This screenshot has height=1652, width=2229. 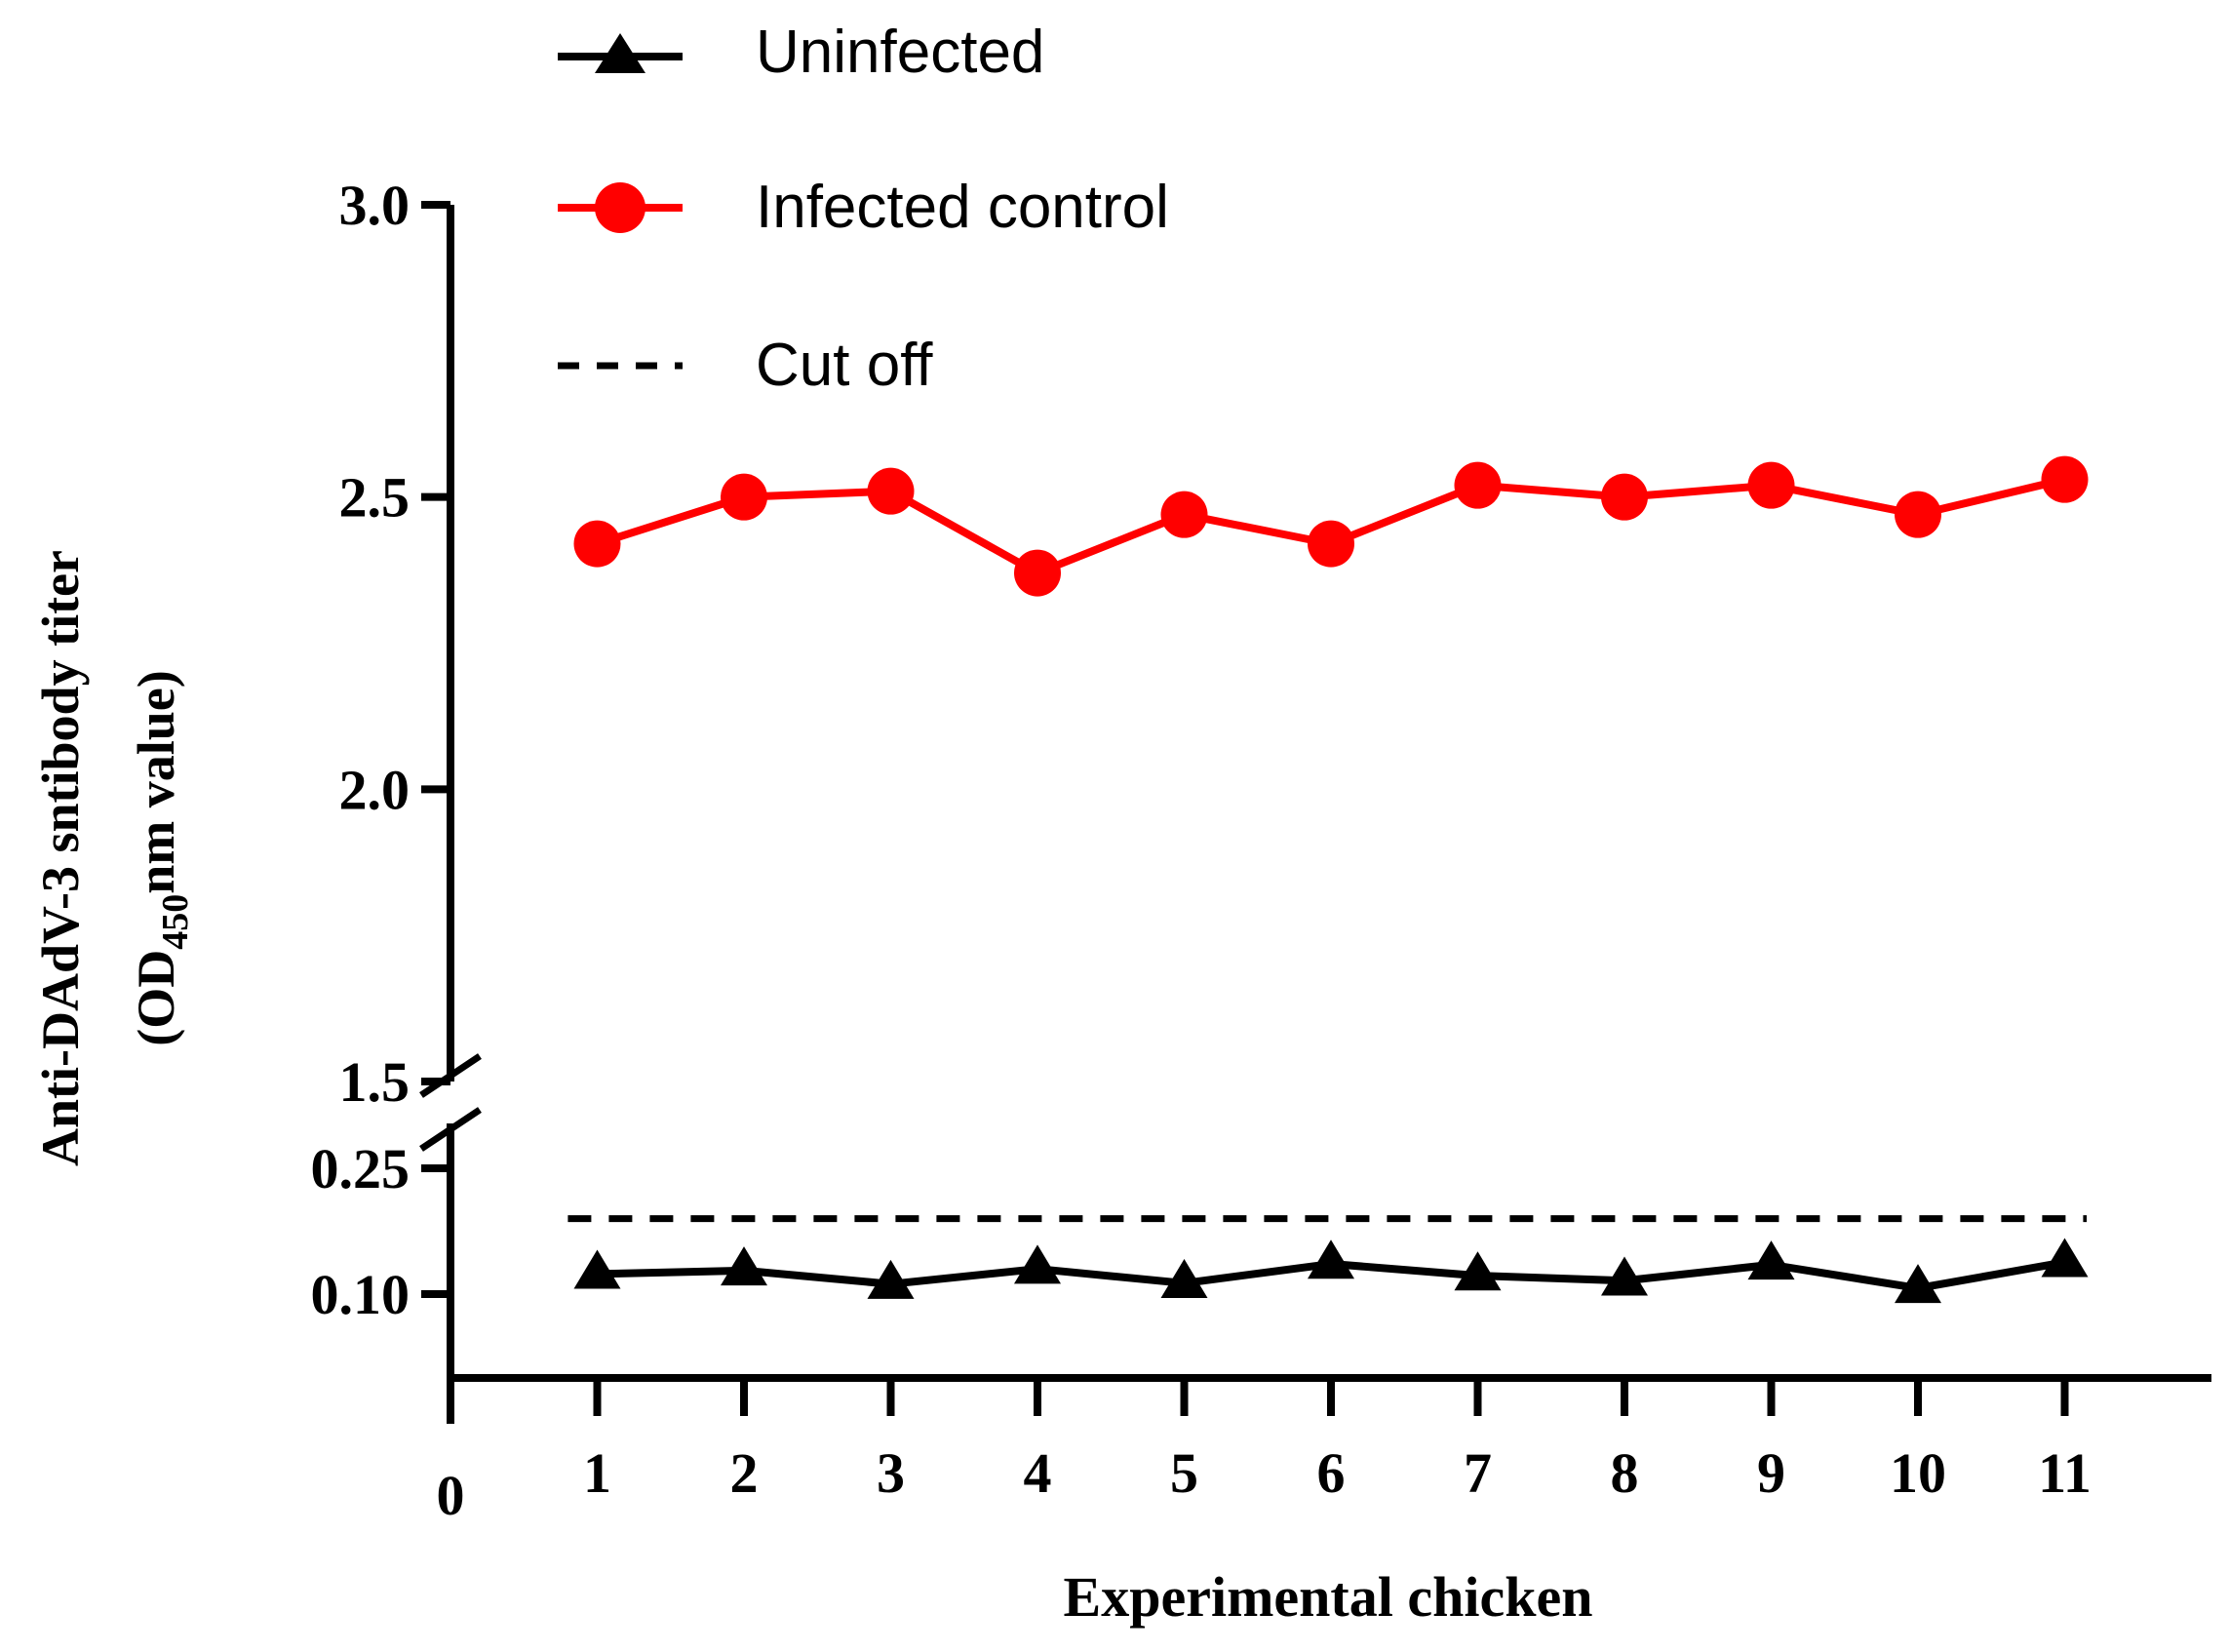 I want to click on series-infected-control, so click(x=1331, y=526).